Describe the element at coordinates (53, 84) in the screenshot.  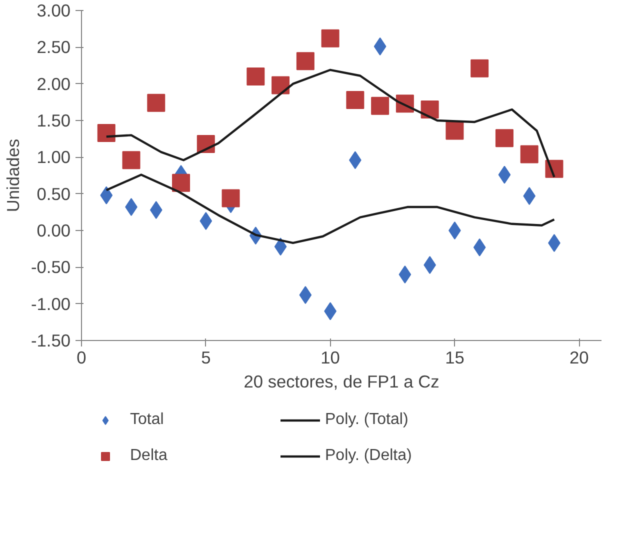
I see `y-tick-label: 2.00` at that location.